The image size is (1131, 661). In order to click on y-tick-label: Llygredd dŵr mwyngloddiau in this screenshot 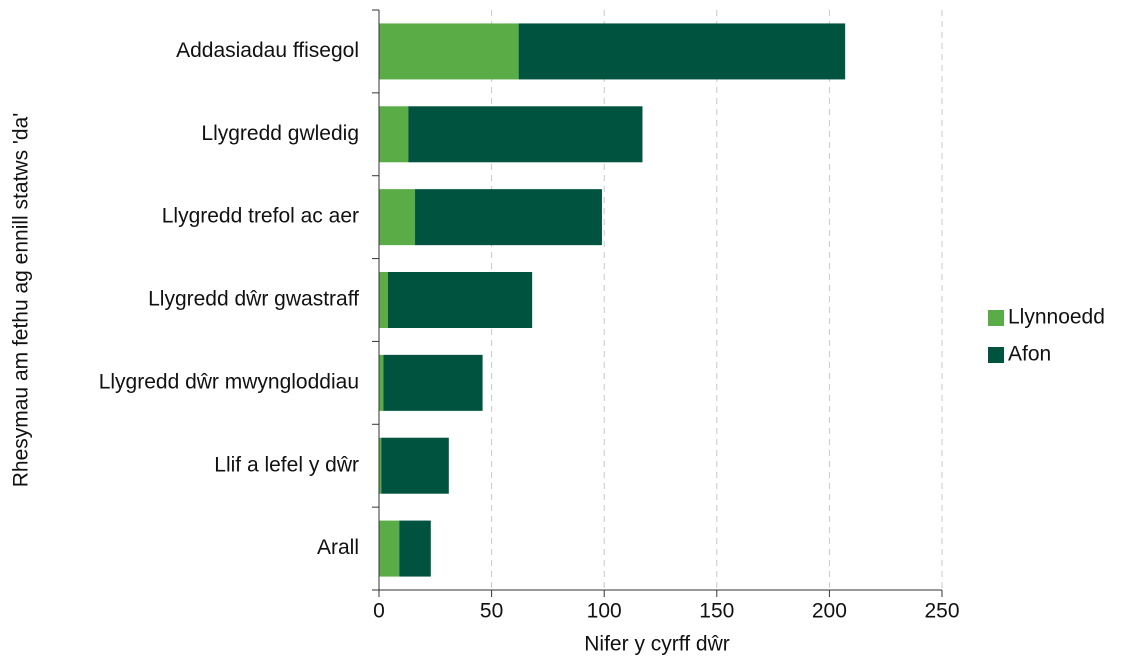, I will do `click(229, 381)`.